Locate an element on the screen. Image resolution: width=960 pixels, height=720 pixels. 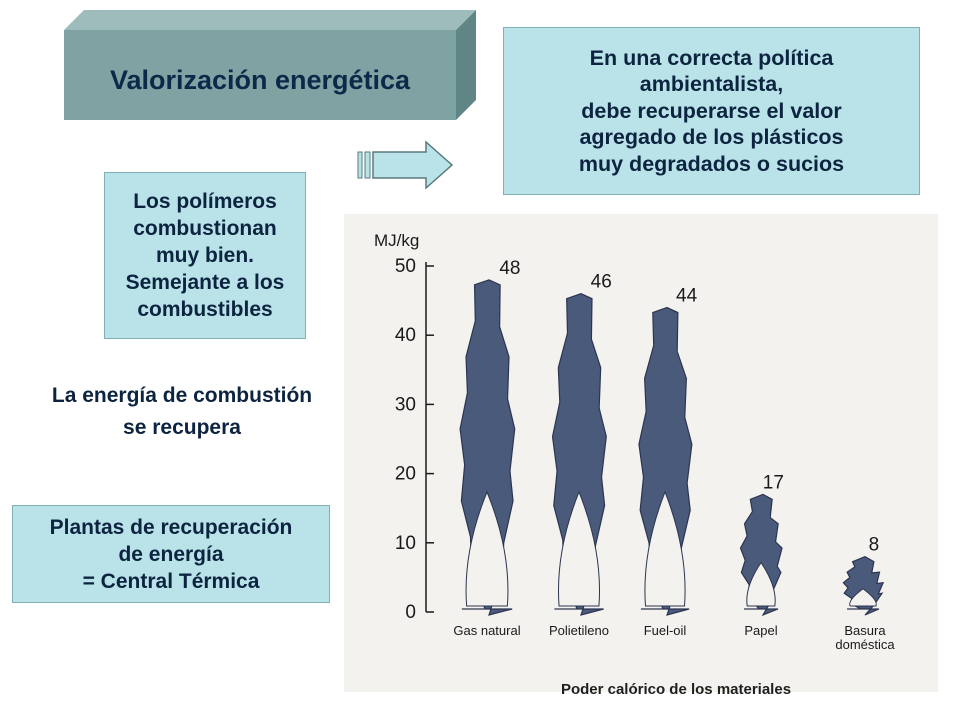
data-label: 17 is located at coordinates (773, 482).